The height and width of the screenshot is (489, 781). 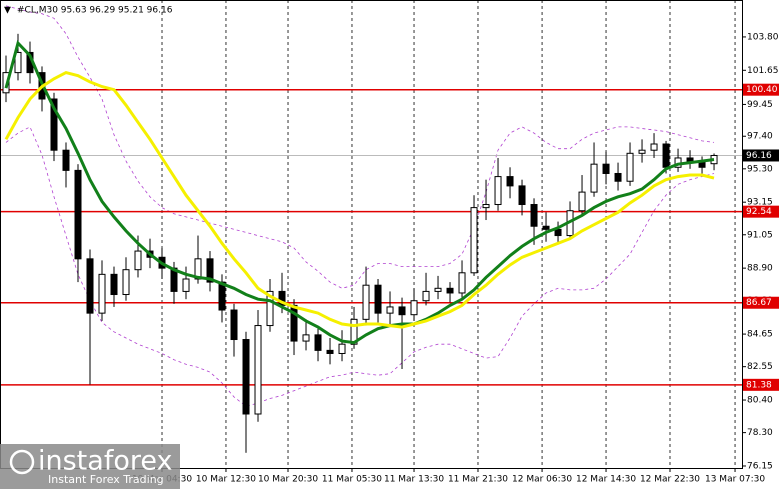 I want to click on level-label: 81.38, so click(x=759, y=385).